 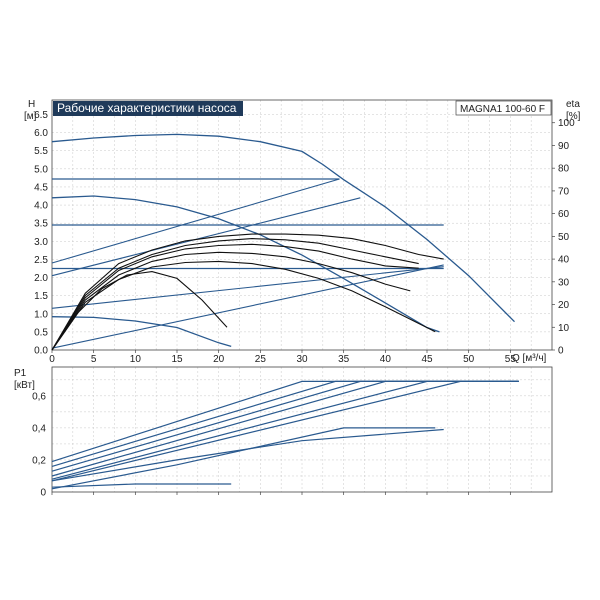 What do you see at coordinates (573, 116) in the screenshot?
I see `y2-axis-unit-eta: [%]` at bounding box center [573, 116].